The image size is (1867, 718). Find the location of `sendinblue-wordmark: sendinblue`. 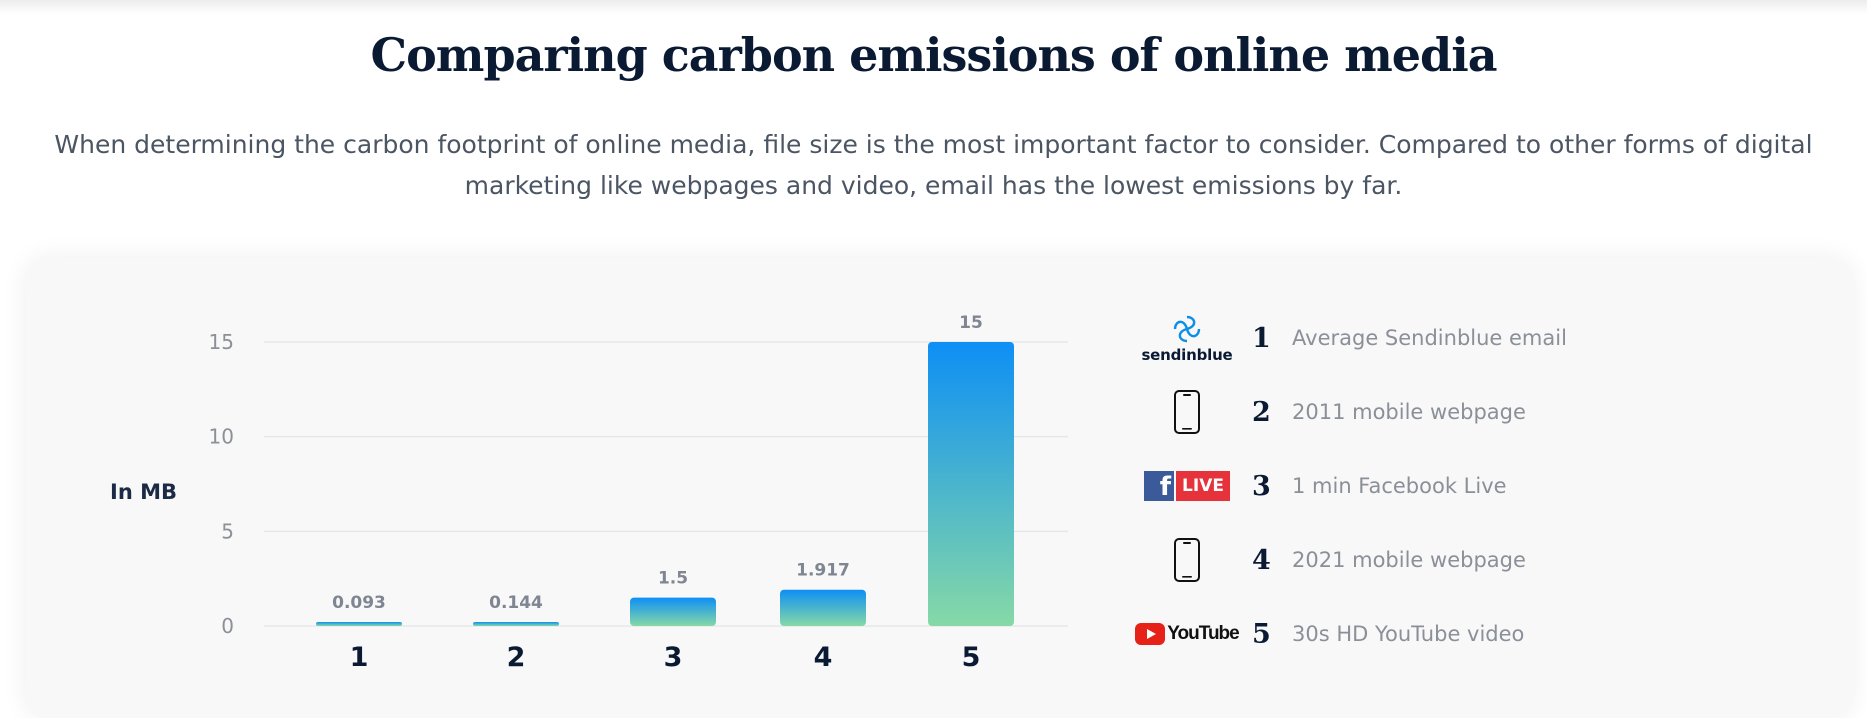

sendinblue-wordmark: sendinblue is located at coordinates (1187, 355).